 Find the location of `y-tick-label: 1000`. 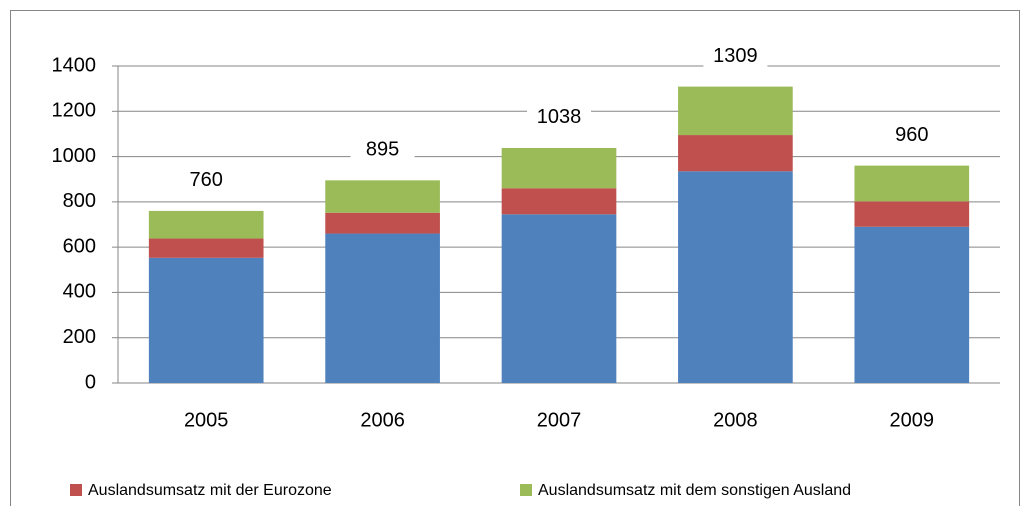

y-tick-label: 1000 is located at coordinates (74, 156).